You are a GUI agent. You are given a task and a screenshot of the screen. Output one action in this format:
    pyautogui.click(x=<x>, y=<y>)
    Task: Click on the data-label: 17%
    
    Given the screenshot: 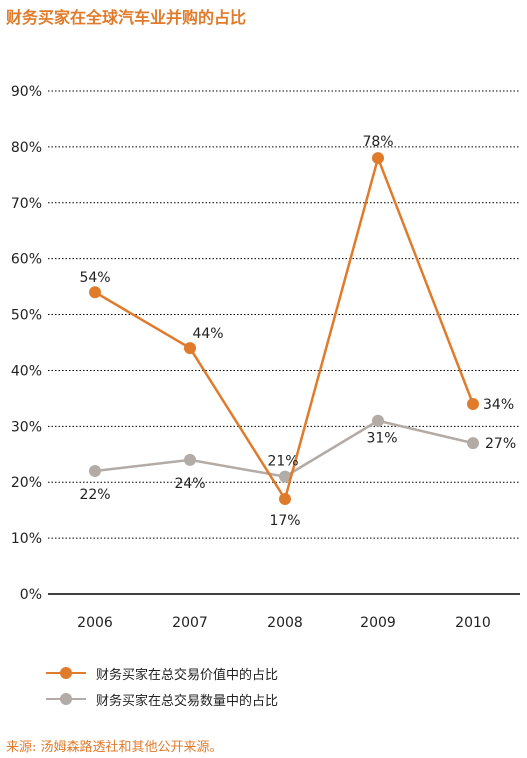 What is the action you would take?
    pyautogui.click(x=284, y=521)
    